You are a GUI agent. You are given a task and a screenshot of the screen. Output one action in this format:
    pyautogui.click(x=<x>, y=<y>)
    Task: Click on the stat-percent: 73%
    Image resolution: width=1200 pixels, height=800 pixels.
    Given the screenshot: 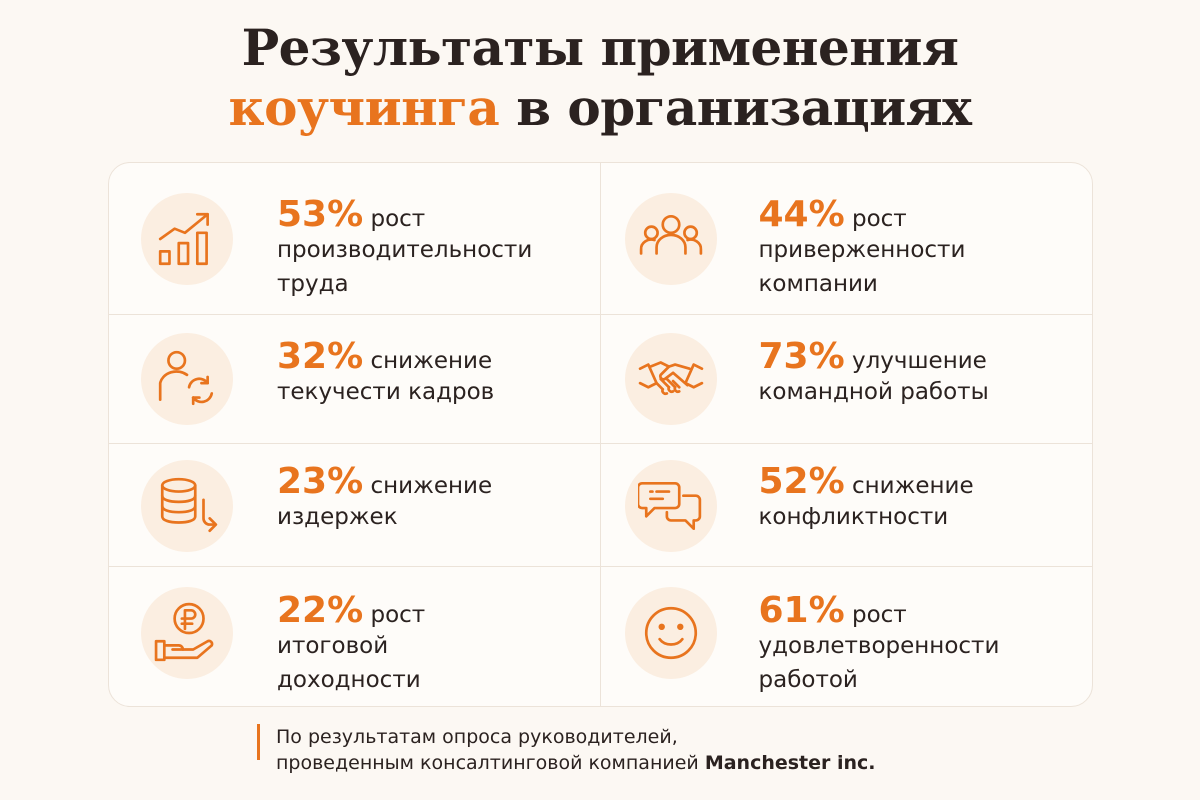 What is the action you would take?
    pyautogui.click(x=801, y=356)
    